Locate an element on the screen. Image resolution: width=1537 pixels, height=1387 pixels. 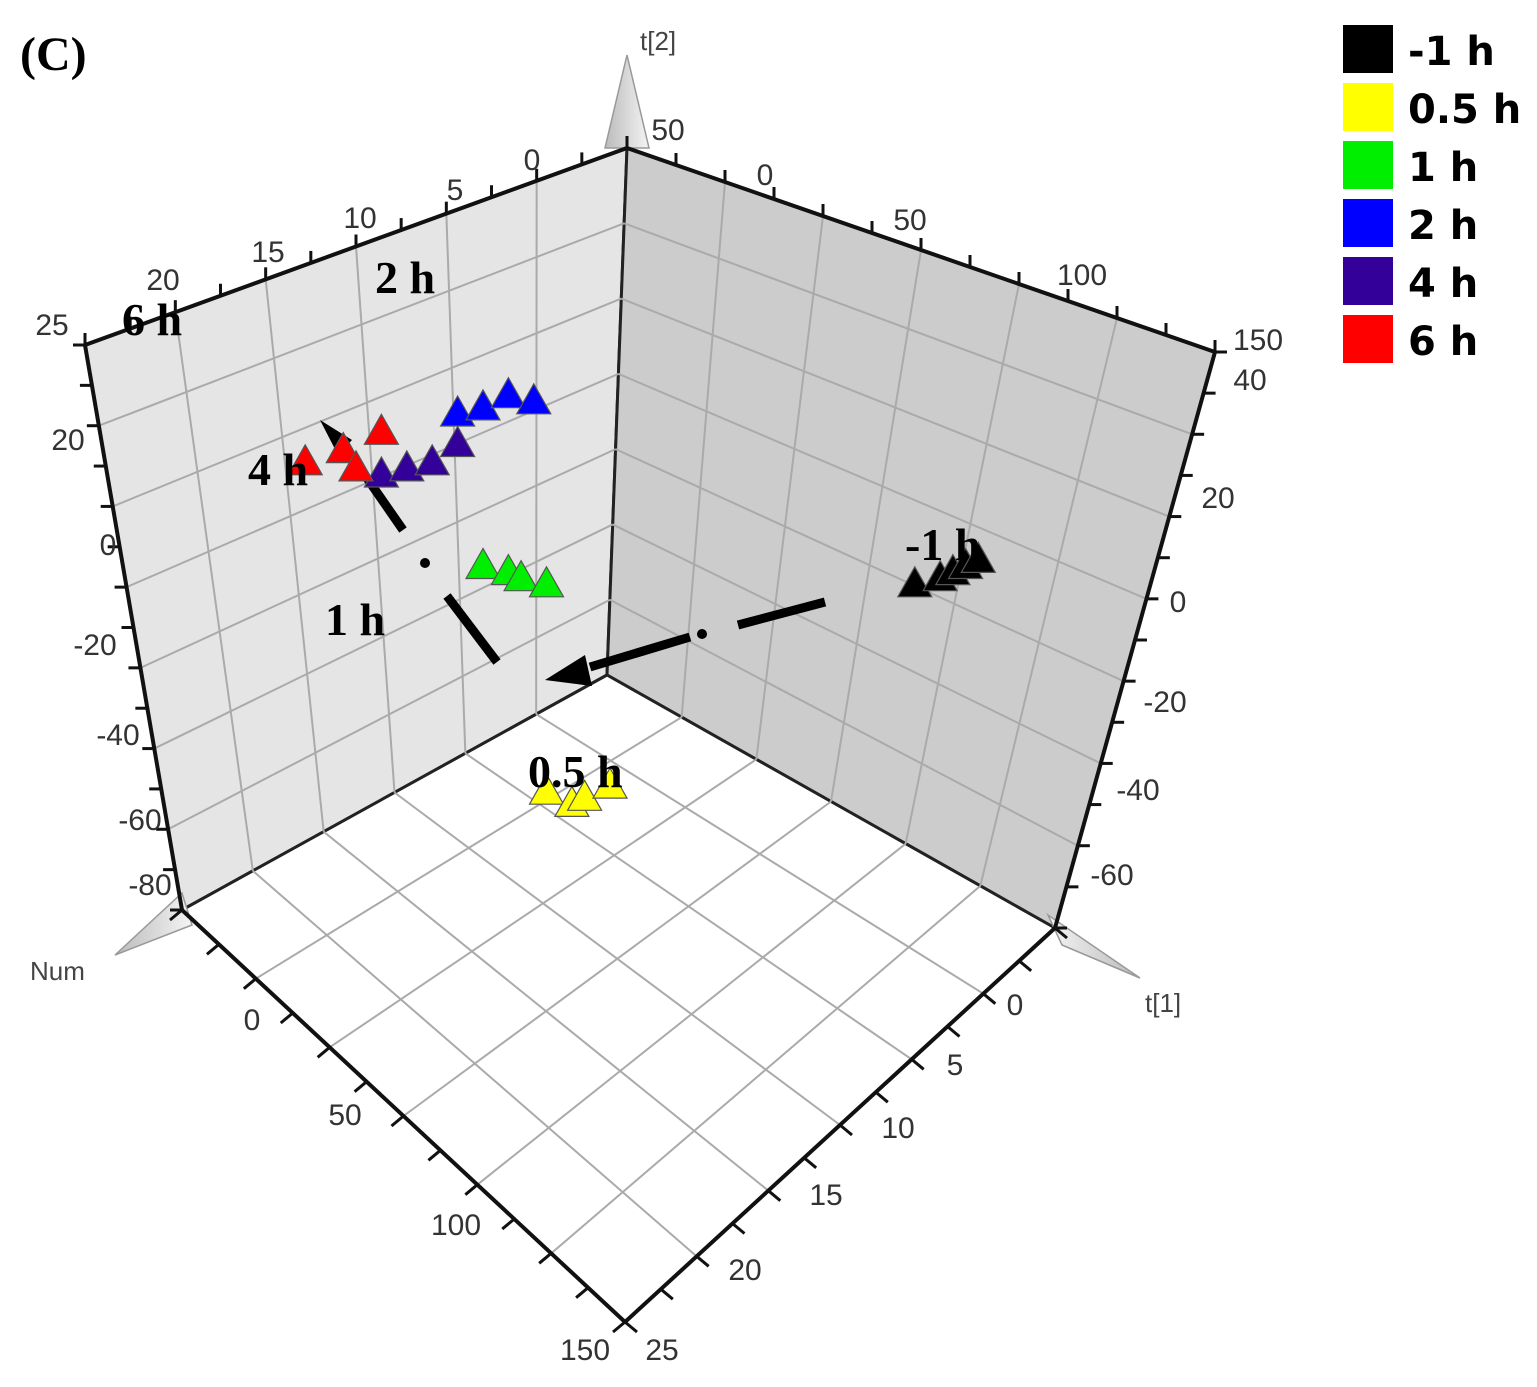
annotation-05h: 0.5 h is located at coordinates (575, 771).